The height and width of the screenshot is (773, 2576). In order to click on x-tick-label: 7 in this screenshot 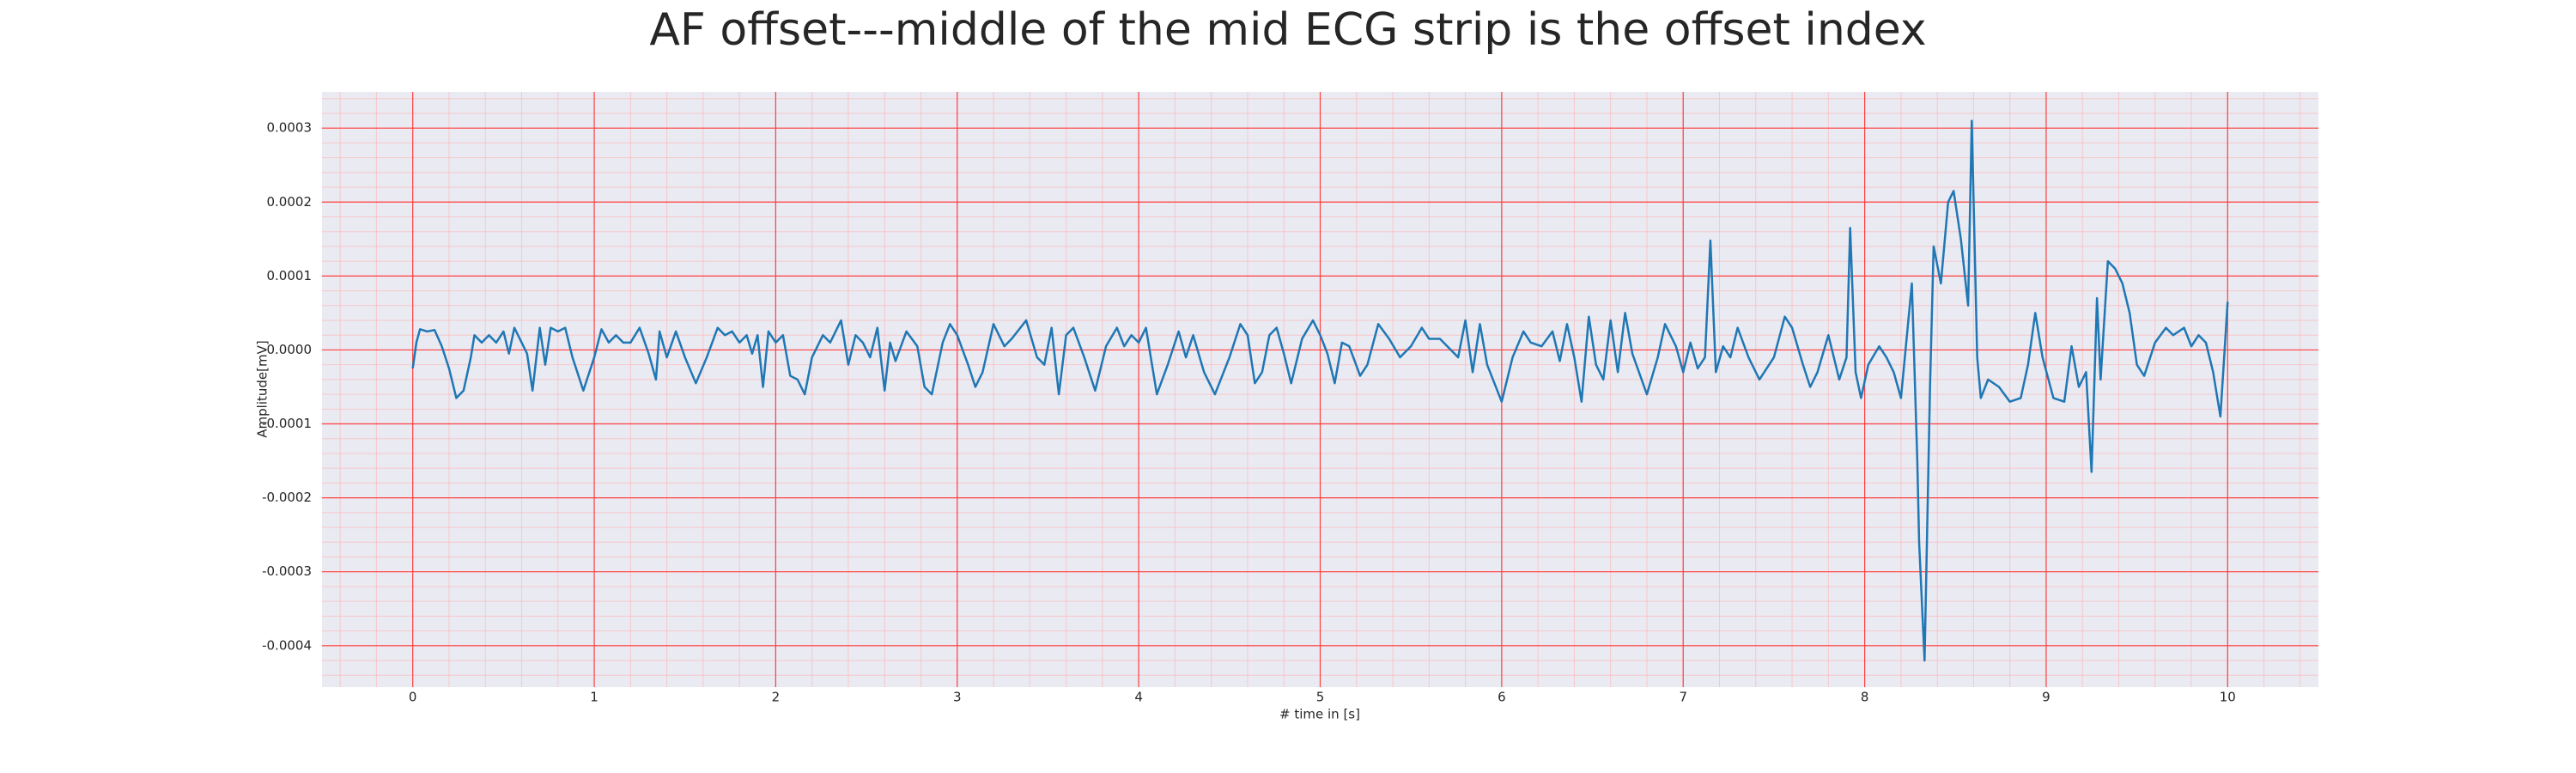, I will do `click(1683, 697)`.